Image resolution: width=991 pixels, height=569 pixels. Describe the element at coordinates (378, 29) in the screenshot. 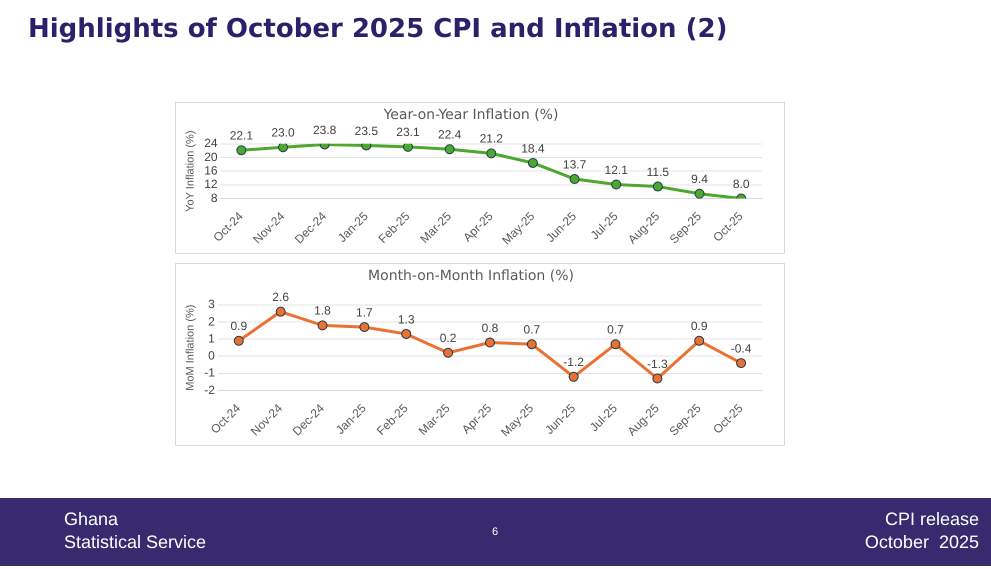

I see `text: Highlights of October 2025 CPI and Inflation (2)` at that location.